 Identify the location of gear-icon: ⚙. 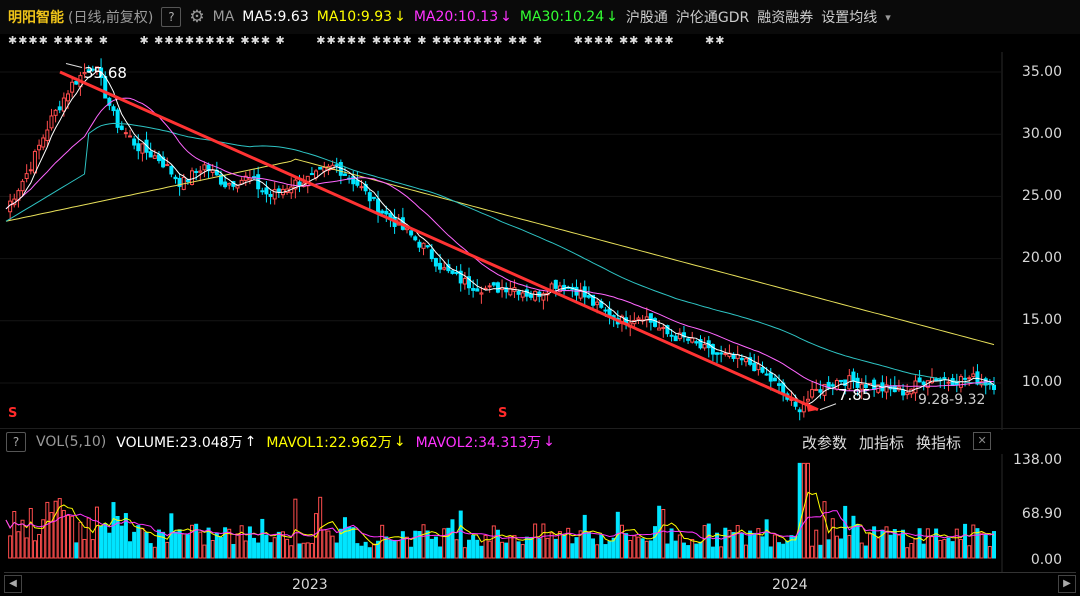
(197, 17).